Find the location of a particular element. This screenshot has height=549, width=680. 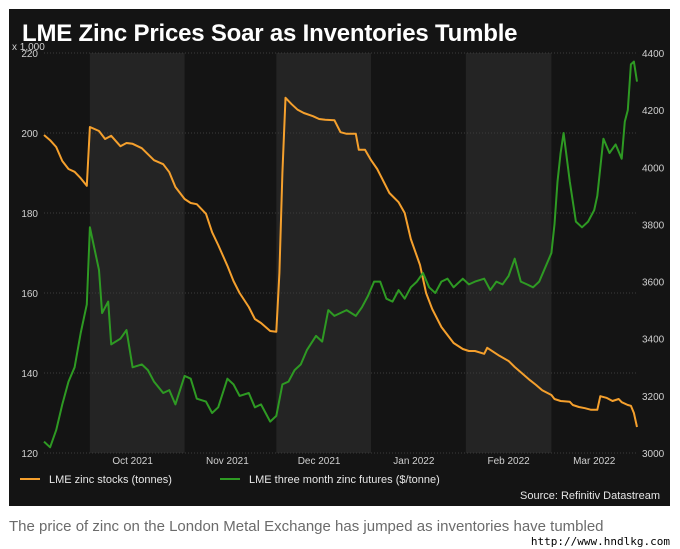

x-tick-label: Mar 2022 is located at coordinates (594, 461).